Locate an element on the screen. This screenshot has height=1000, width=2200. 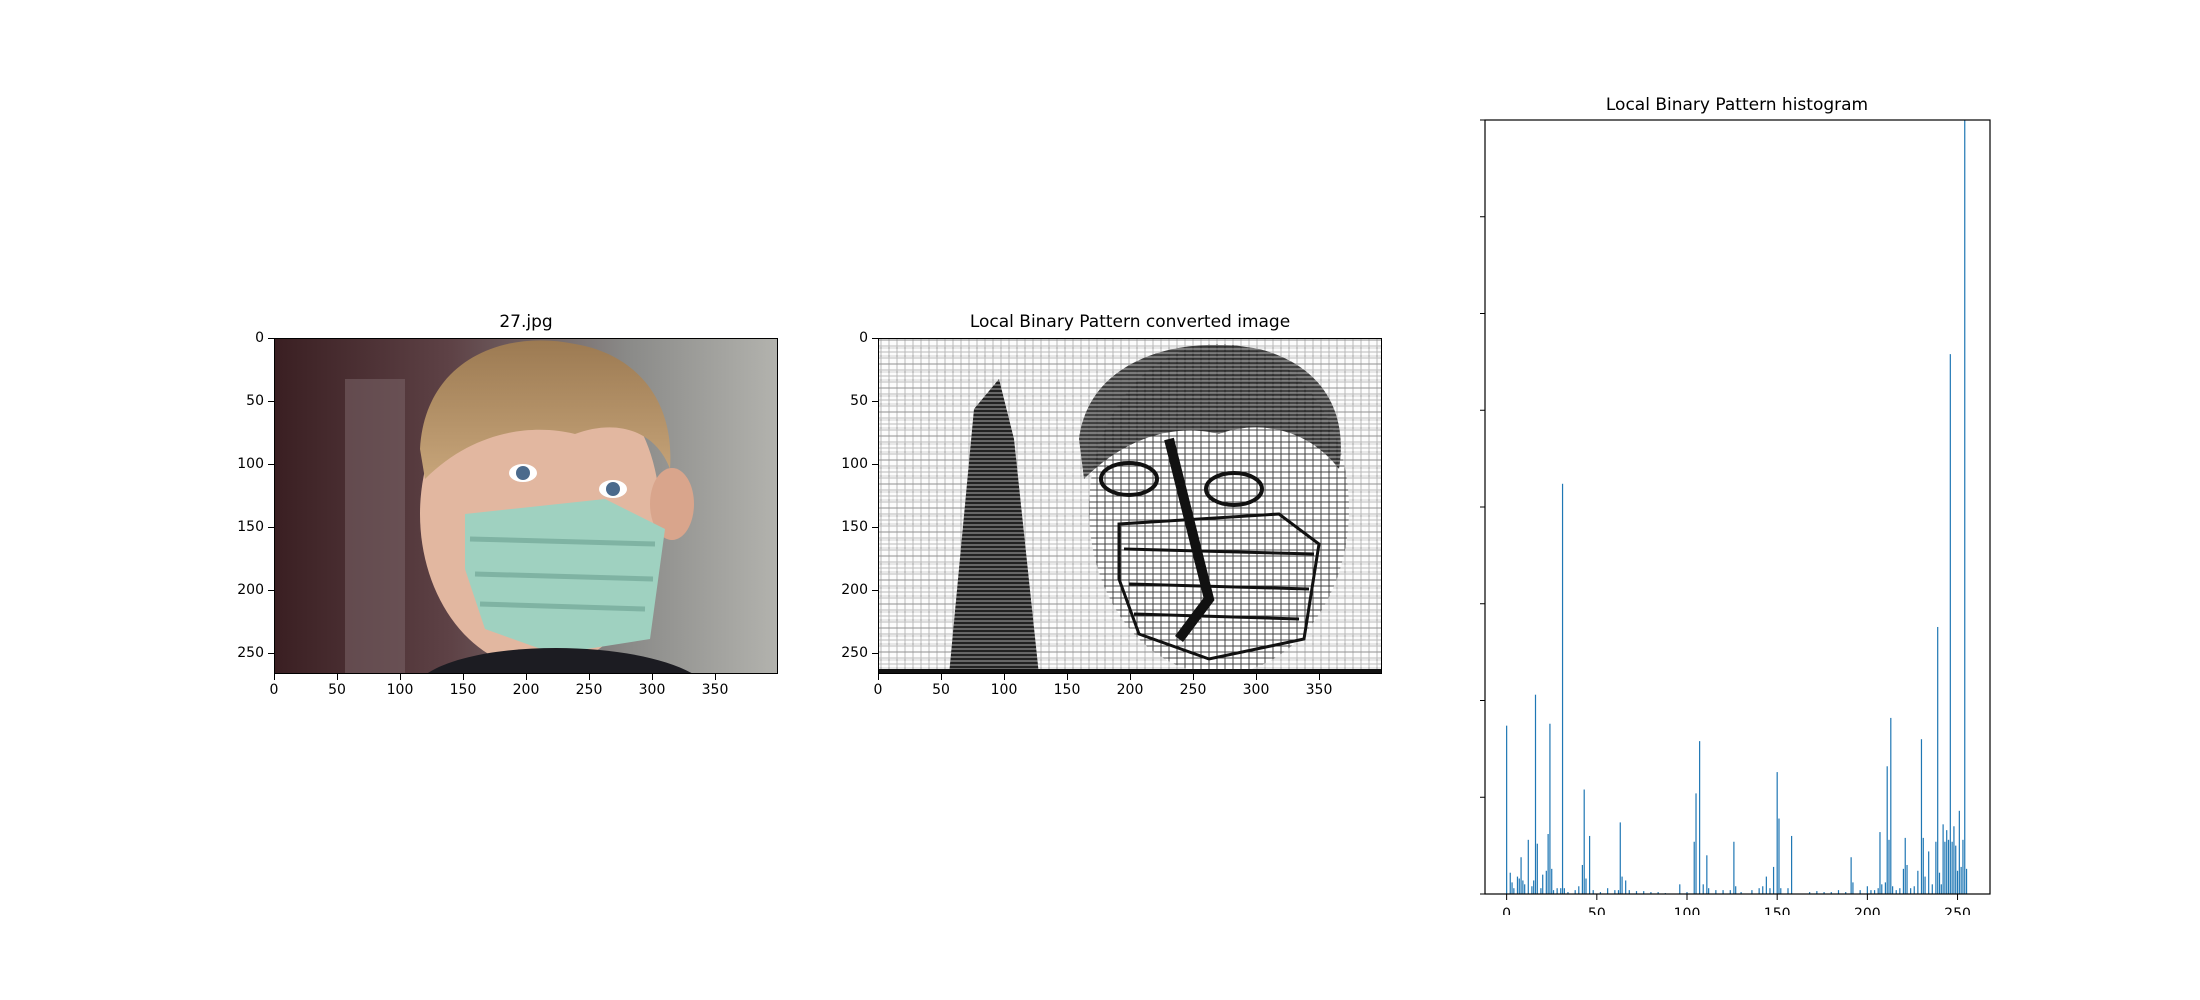
lbp-converted-image is located at coordinates (1130, 506).